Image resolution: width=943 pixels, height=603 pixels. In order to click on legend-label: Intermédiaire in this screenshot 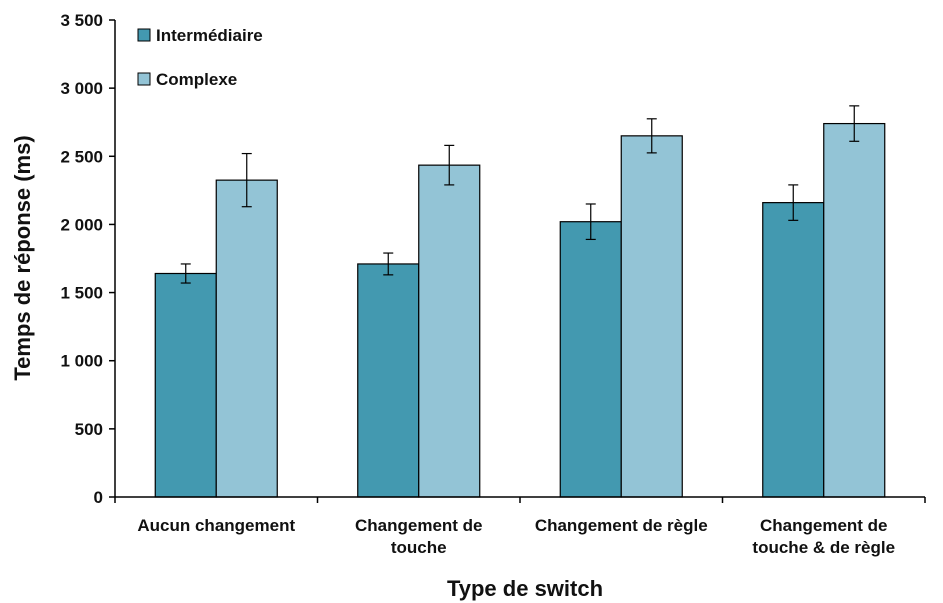, I will do `click(209, 35)`.